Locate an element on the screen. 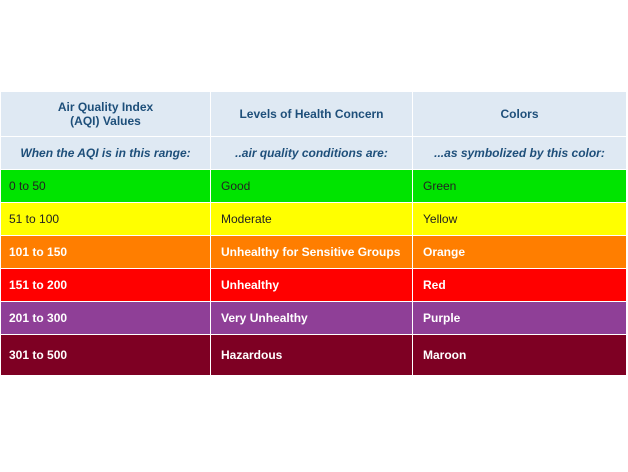 The height and width of the screenshot is (472, 628). health-level-cell: Unhealthy for Sensitive Groups is located at coordinates (311, 252).